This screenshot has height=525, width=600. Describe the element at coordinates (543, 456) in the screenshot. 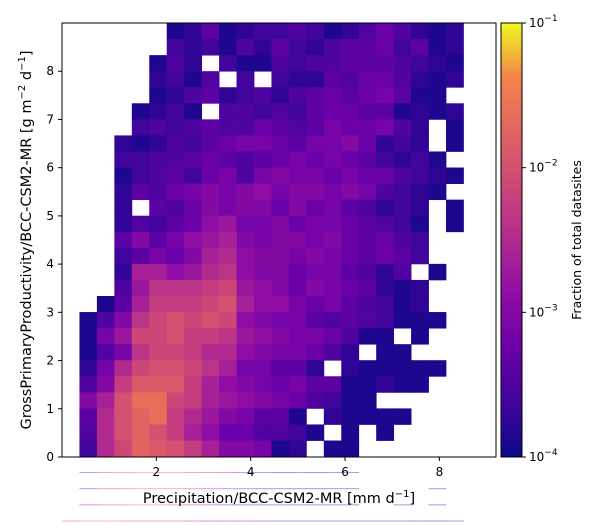

I see `colorbar-tick-label: 10−4` at that location.